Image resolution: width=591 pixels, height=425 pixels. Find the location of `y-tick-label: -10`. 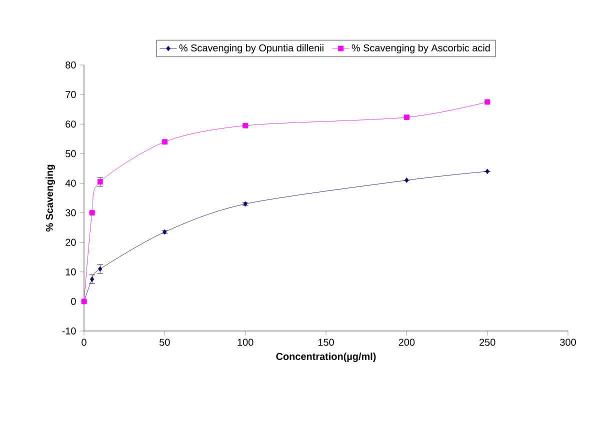

y-tick-label: -10 is located at coordinates (69, 331).